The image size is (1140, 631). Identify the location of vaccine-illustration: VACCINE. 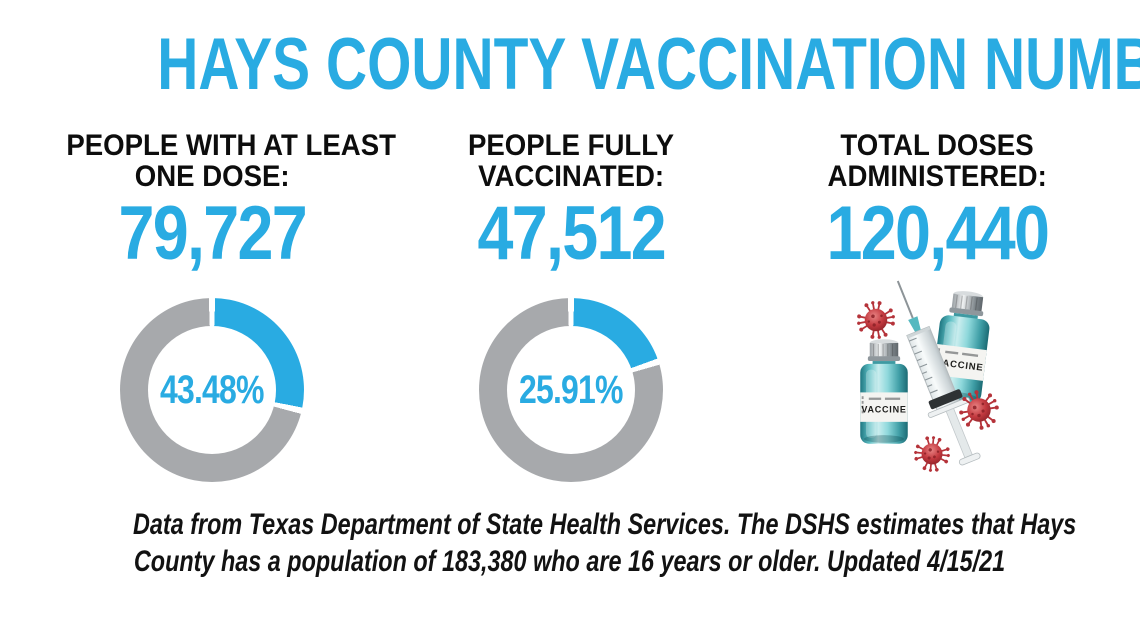
(927, 380).